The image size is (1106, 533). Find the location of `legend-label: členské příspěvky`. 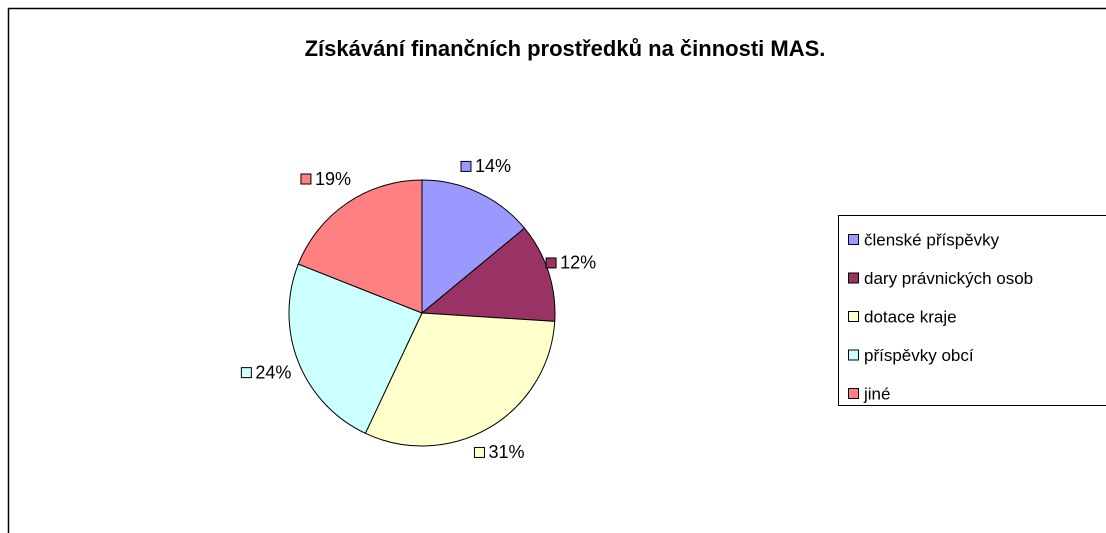

legend-label: členské příspěvky is located at coordinates (932, 239).